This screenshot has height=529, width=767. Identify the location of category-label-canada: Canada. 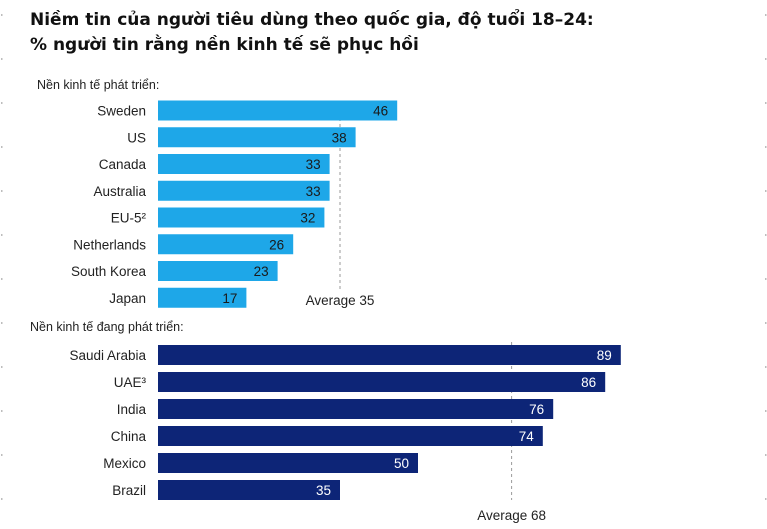
(123, 164).